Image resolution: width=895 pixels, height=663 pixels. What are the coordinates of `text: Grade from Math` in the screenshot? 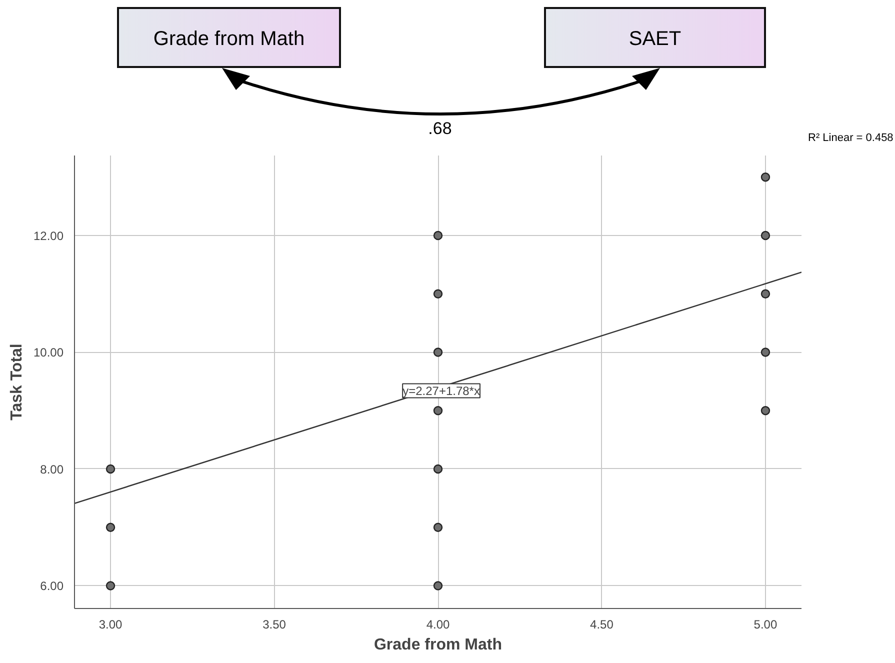 It's located at (229, 39).